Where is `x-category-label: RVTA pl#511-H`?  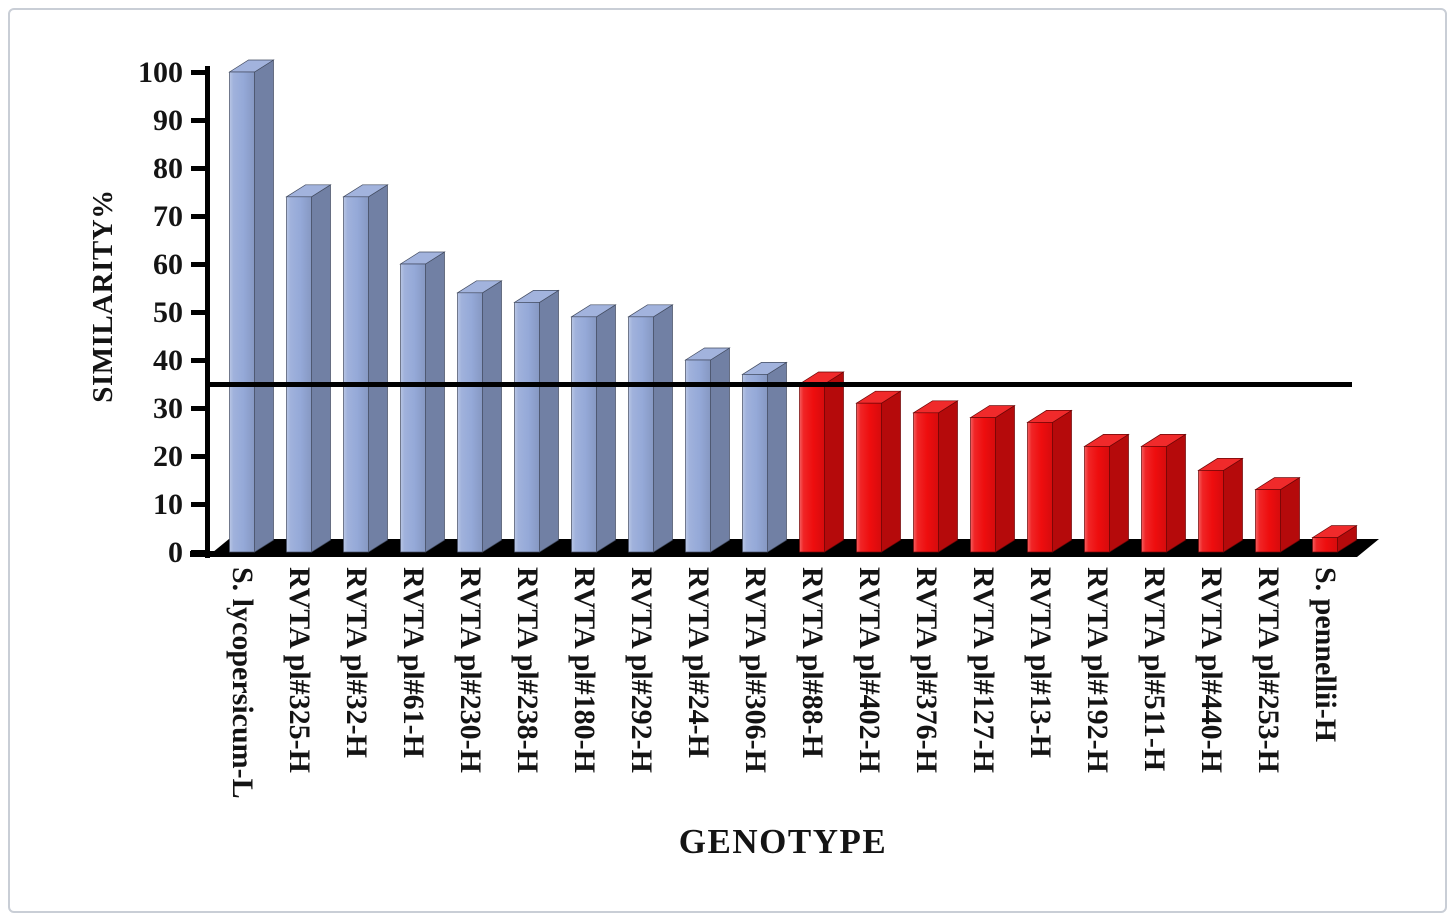
x-category-label: RVTA pl#511-H is located at coordinates (1154, 669).